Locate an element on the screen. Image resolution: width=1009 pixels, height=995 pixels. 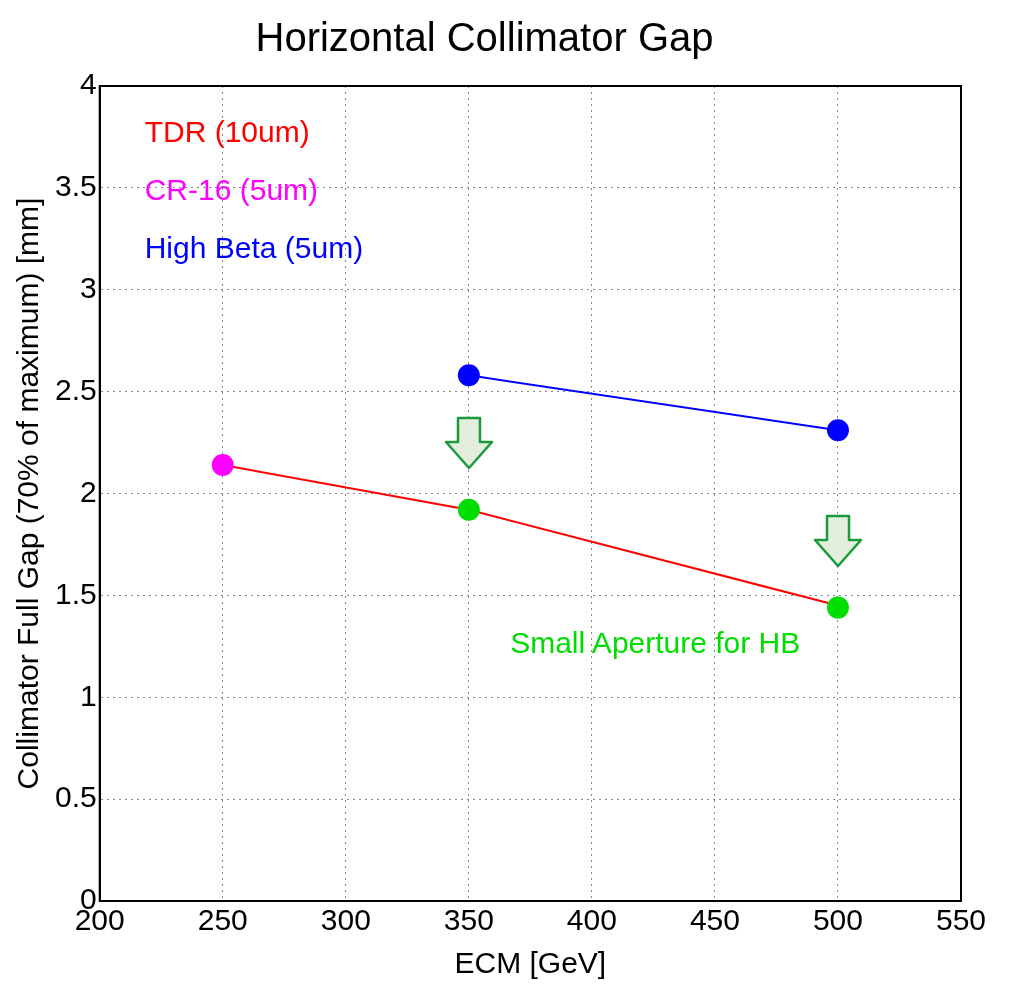
x-tick-label: 250 is located at coordinates (222, 920).